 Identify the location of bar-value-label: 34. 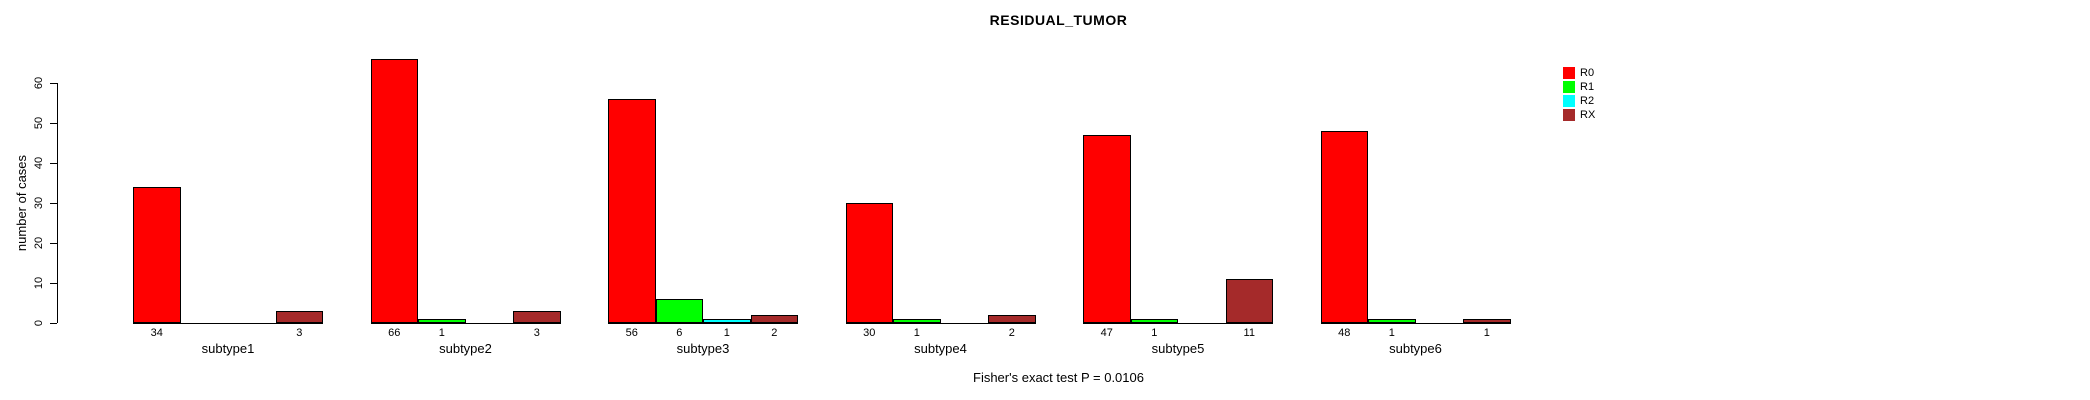
(156, 333).